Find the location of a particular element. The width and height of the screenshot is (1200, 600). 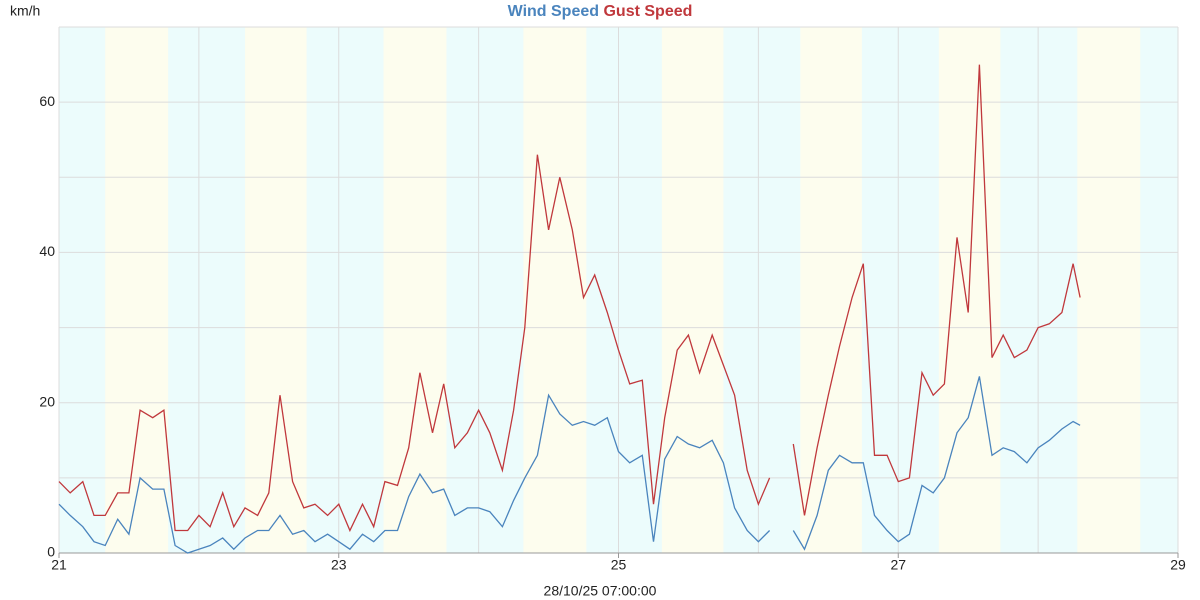

y-axis-label: km/h is located at coordinates (25, 11).